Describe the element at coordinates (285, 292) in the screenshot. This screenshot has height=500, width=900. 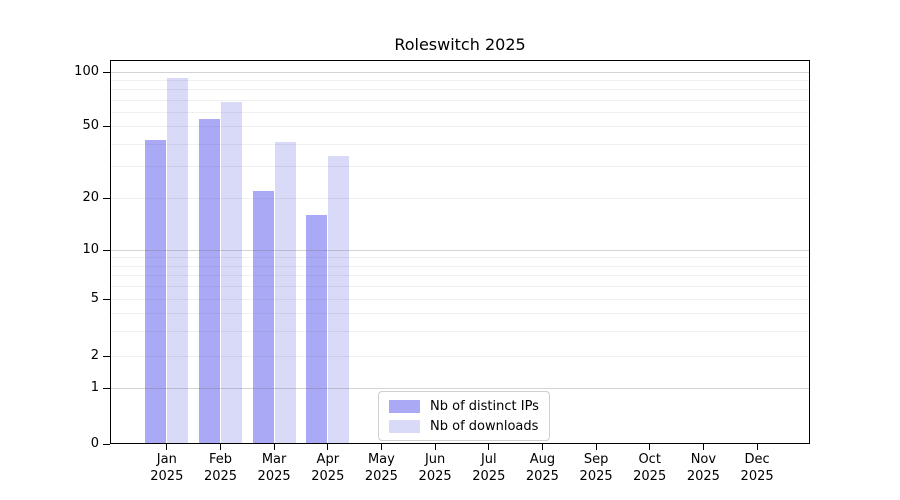
I see `bar-downloads-mar` at that location.